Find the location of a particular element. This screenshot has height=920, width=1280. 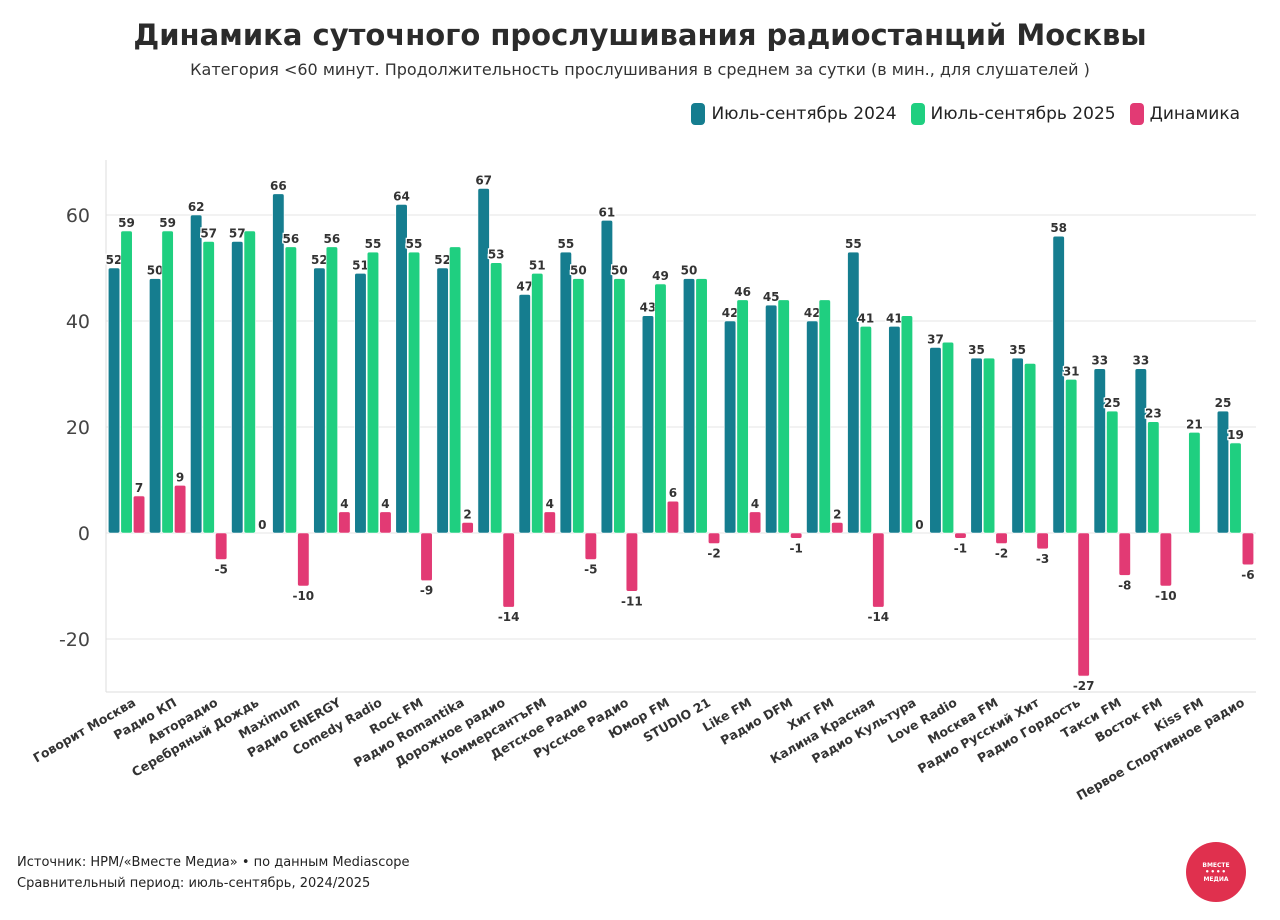

legend-item-2024: Июль-сентябрь 2024 is located at coordinates (794, 114).